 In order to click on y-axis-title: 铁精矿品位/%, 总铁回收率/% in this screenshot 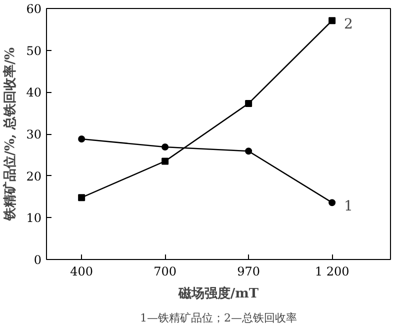, I will do `click(10, 134)`.